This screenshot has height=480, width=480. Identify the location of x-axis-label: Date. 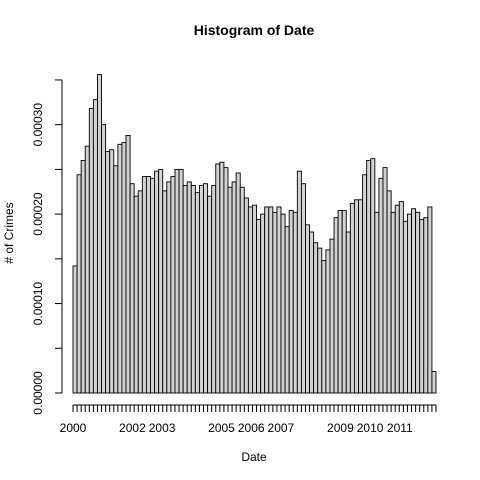
(254, 457).